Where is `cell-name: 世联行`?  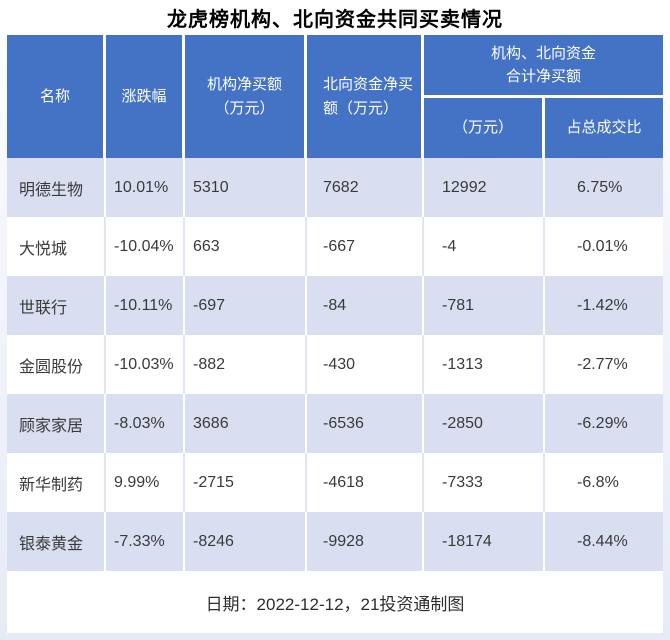
cell-name: 世联行 is located at coordinates (56, 305).